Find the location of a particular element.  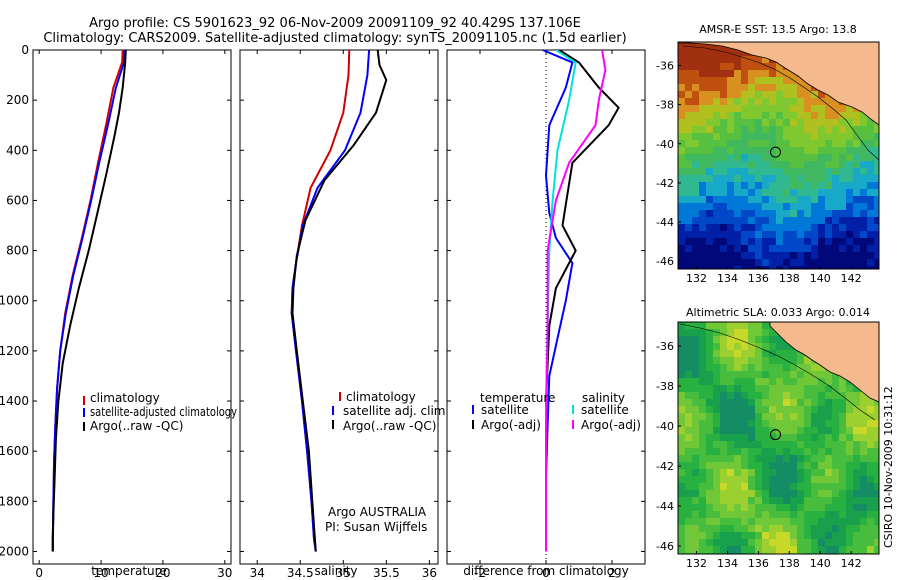

legend-item-satellite-adjusted: satellite-adjusted climatology is located at coordinates (163, 412).